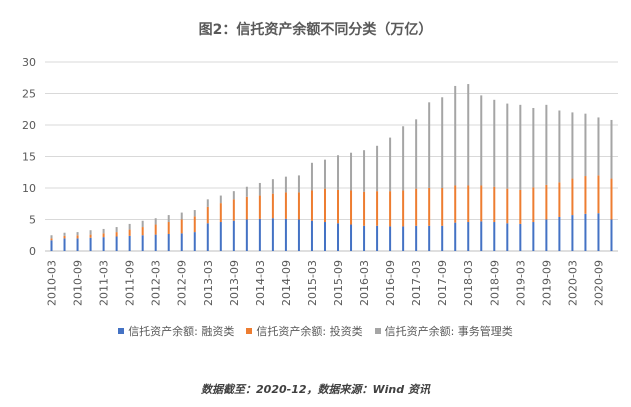  I want to click on x-tick-label: 2015-09, so click(338, 283).